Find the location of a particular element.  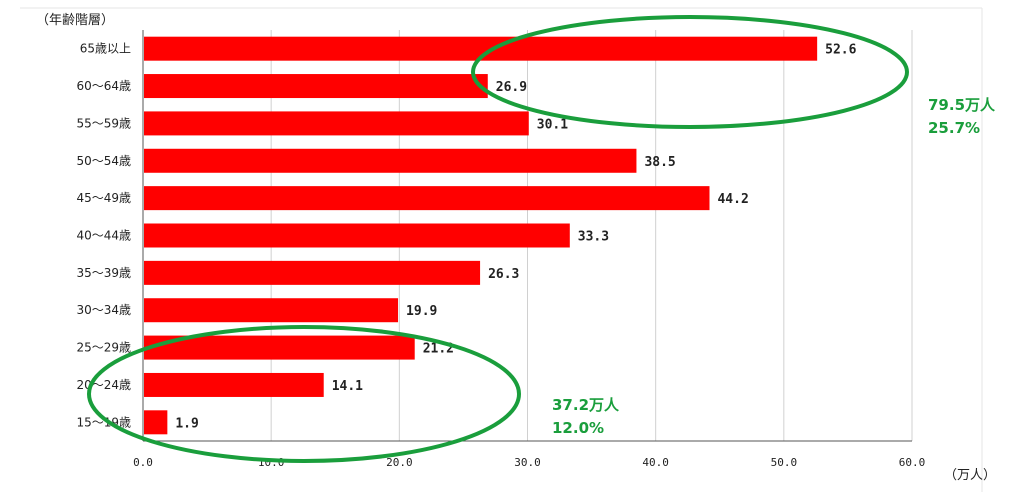

category-label: 55～59歳 is located at coordinates (103, 123).